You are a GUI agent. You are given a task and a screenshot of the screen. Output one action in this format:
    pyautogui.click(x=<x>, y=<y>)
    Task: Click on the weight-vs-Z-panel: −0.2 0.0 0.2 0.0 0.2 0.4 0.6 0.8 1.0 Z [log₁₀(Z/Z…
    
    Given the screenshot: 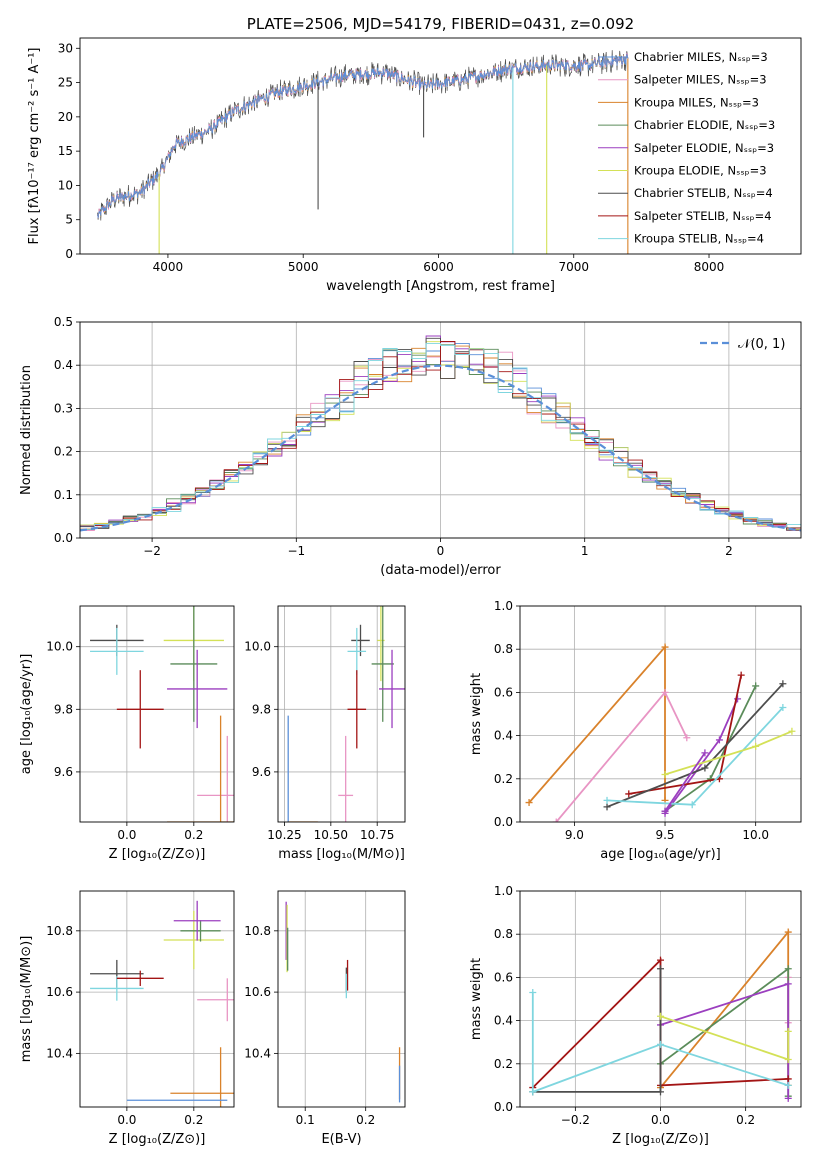 What is the action you would take?
    pyautogui.click(x=635, y=1015)
    